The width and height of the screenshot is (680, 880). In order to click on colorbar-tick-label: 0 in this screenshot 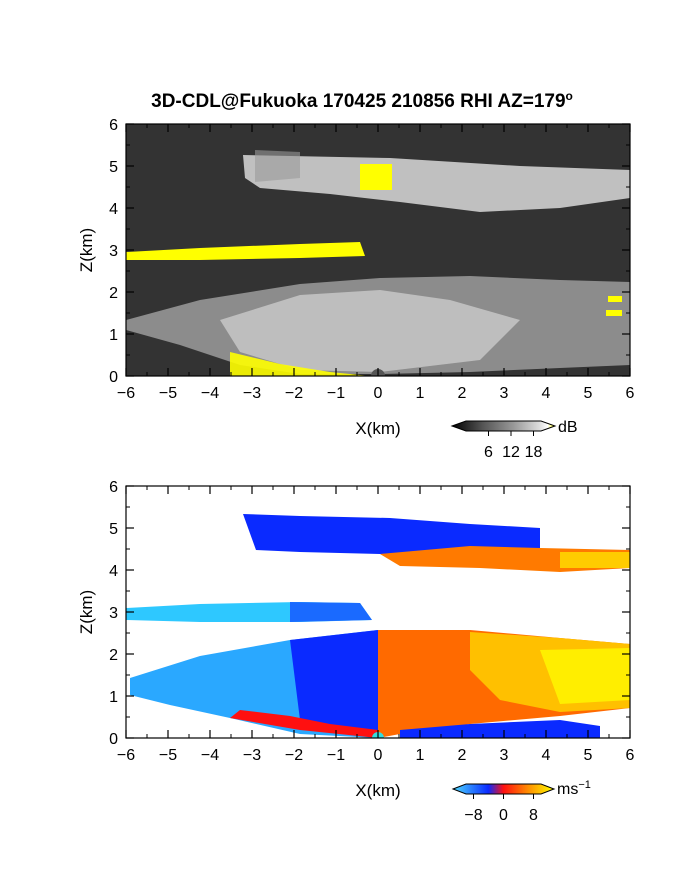, I will do `click(503, 815)`.